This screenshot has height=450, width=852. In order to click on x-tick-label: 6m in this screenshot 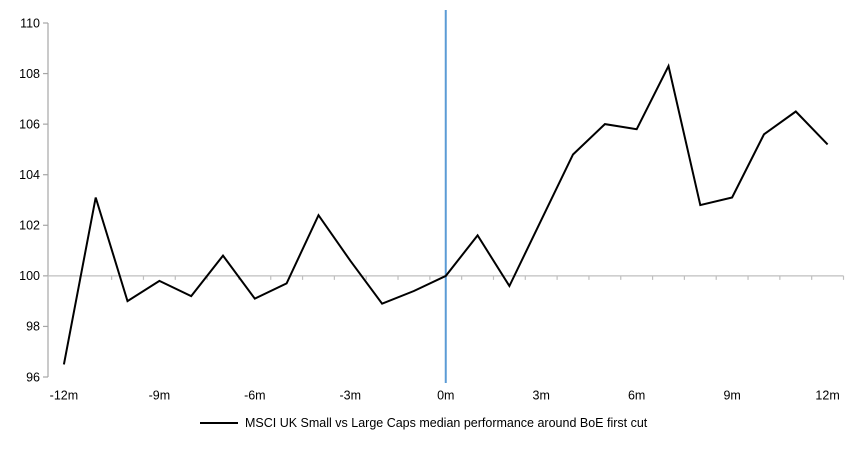, I will do `click(636, 396)`.